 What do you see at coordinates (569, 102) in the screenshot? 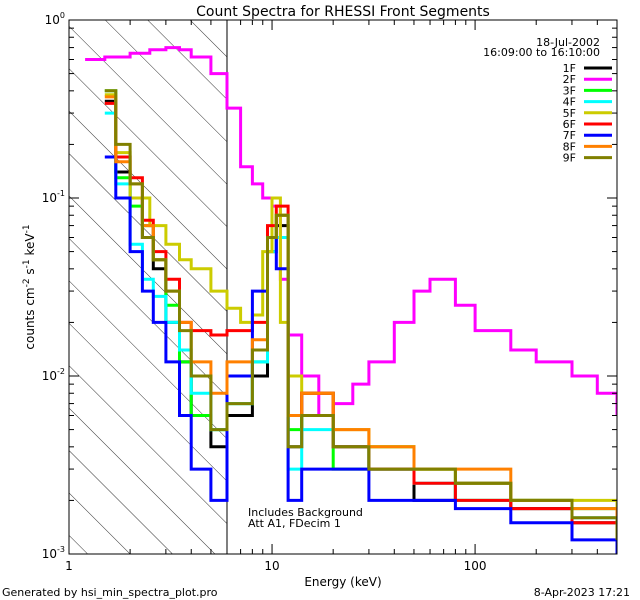
I see `legend-label-4F: 4F` at bounding box center [569, 102].